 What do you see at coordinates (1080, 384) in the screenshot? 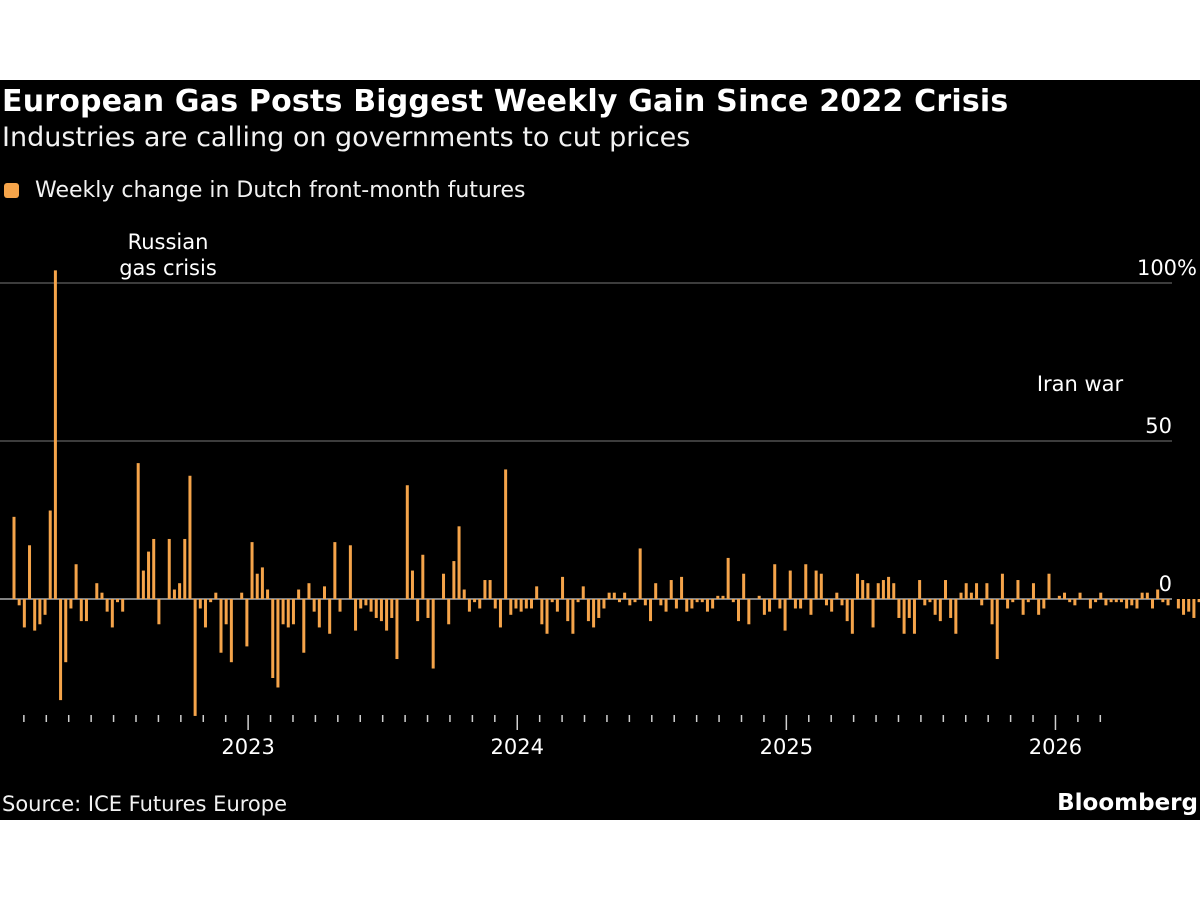
I see `annotation-iran-war: Iran war` at bounding box center [1080, 384].